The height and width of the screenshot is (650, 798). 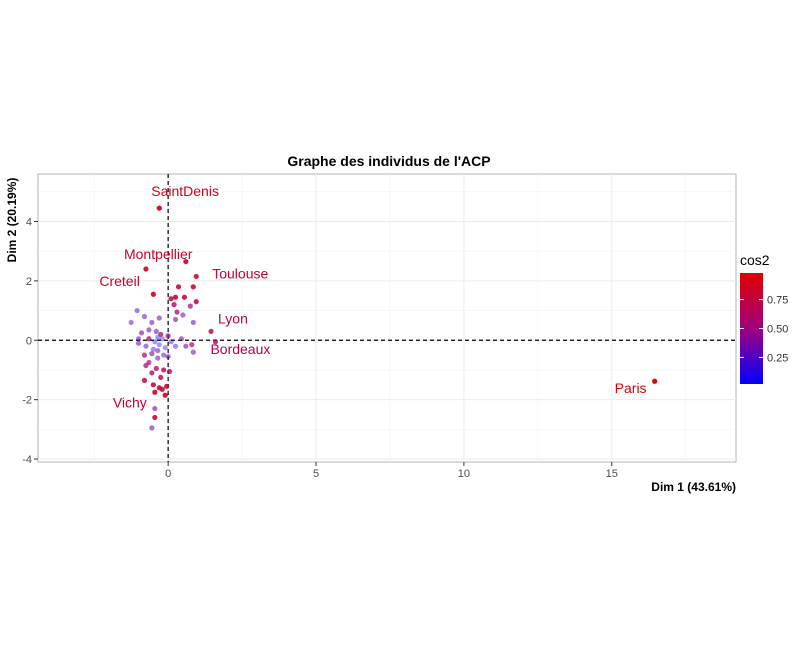 I want to click on point-label: Paris, so click(x=631, y=388).